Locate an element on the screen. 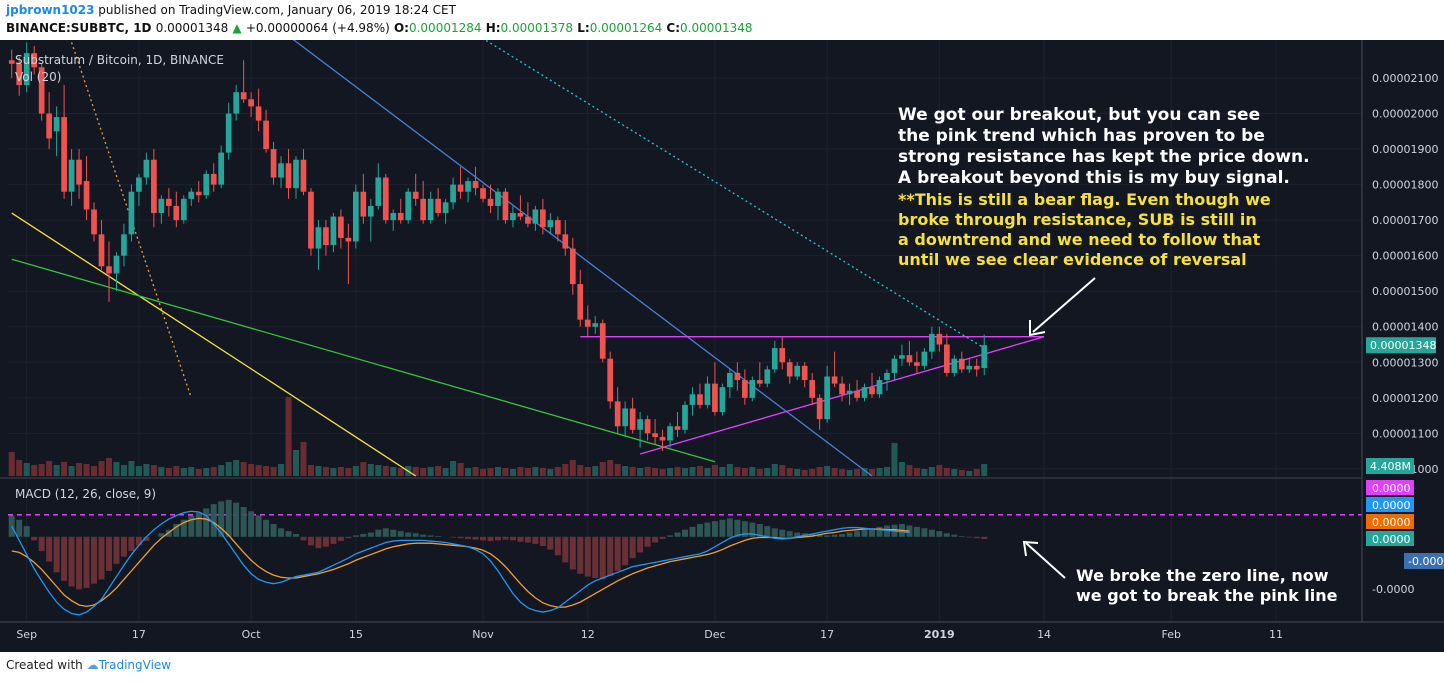  macd-label: MACD (12, 26, close, 9) is located at coordinates (85, 494).